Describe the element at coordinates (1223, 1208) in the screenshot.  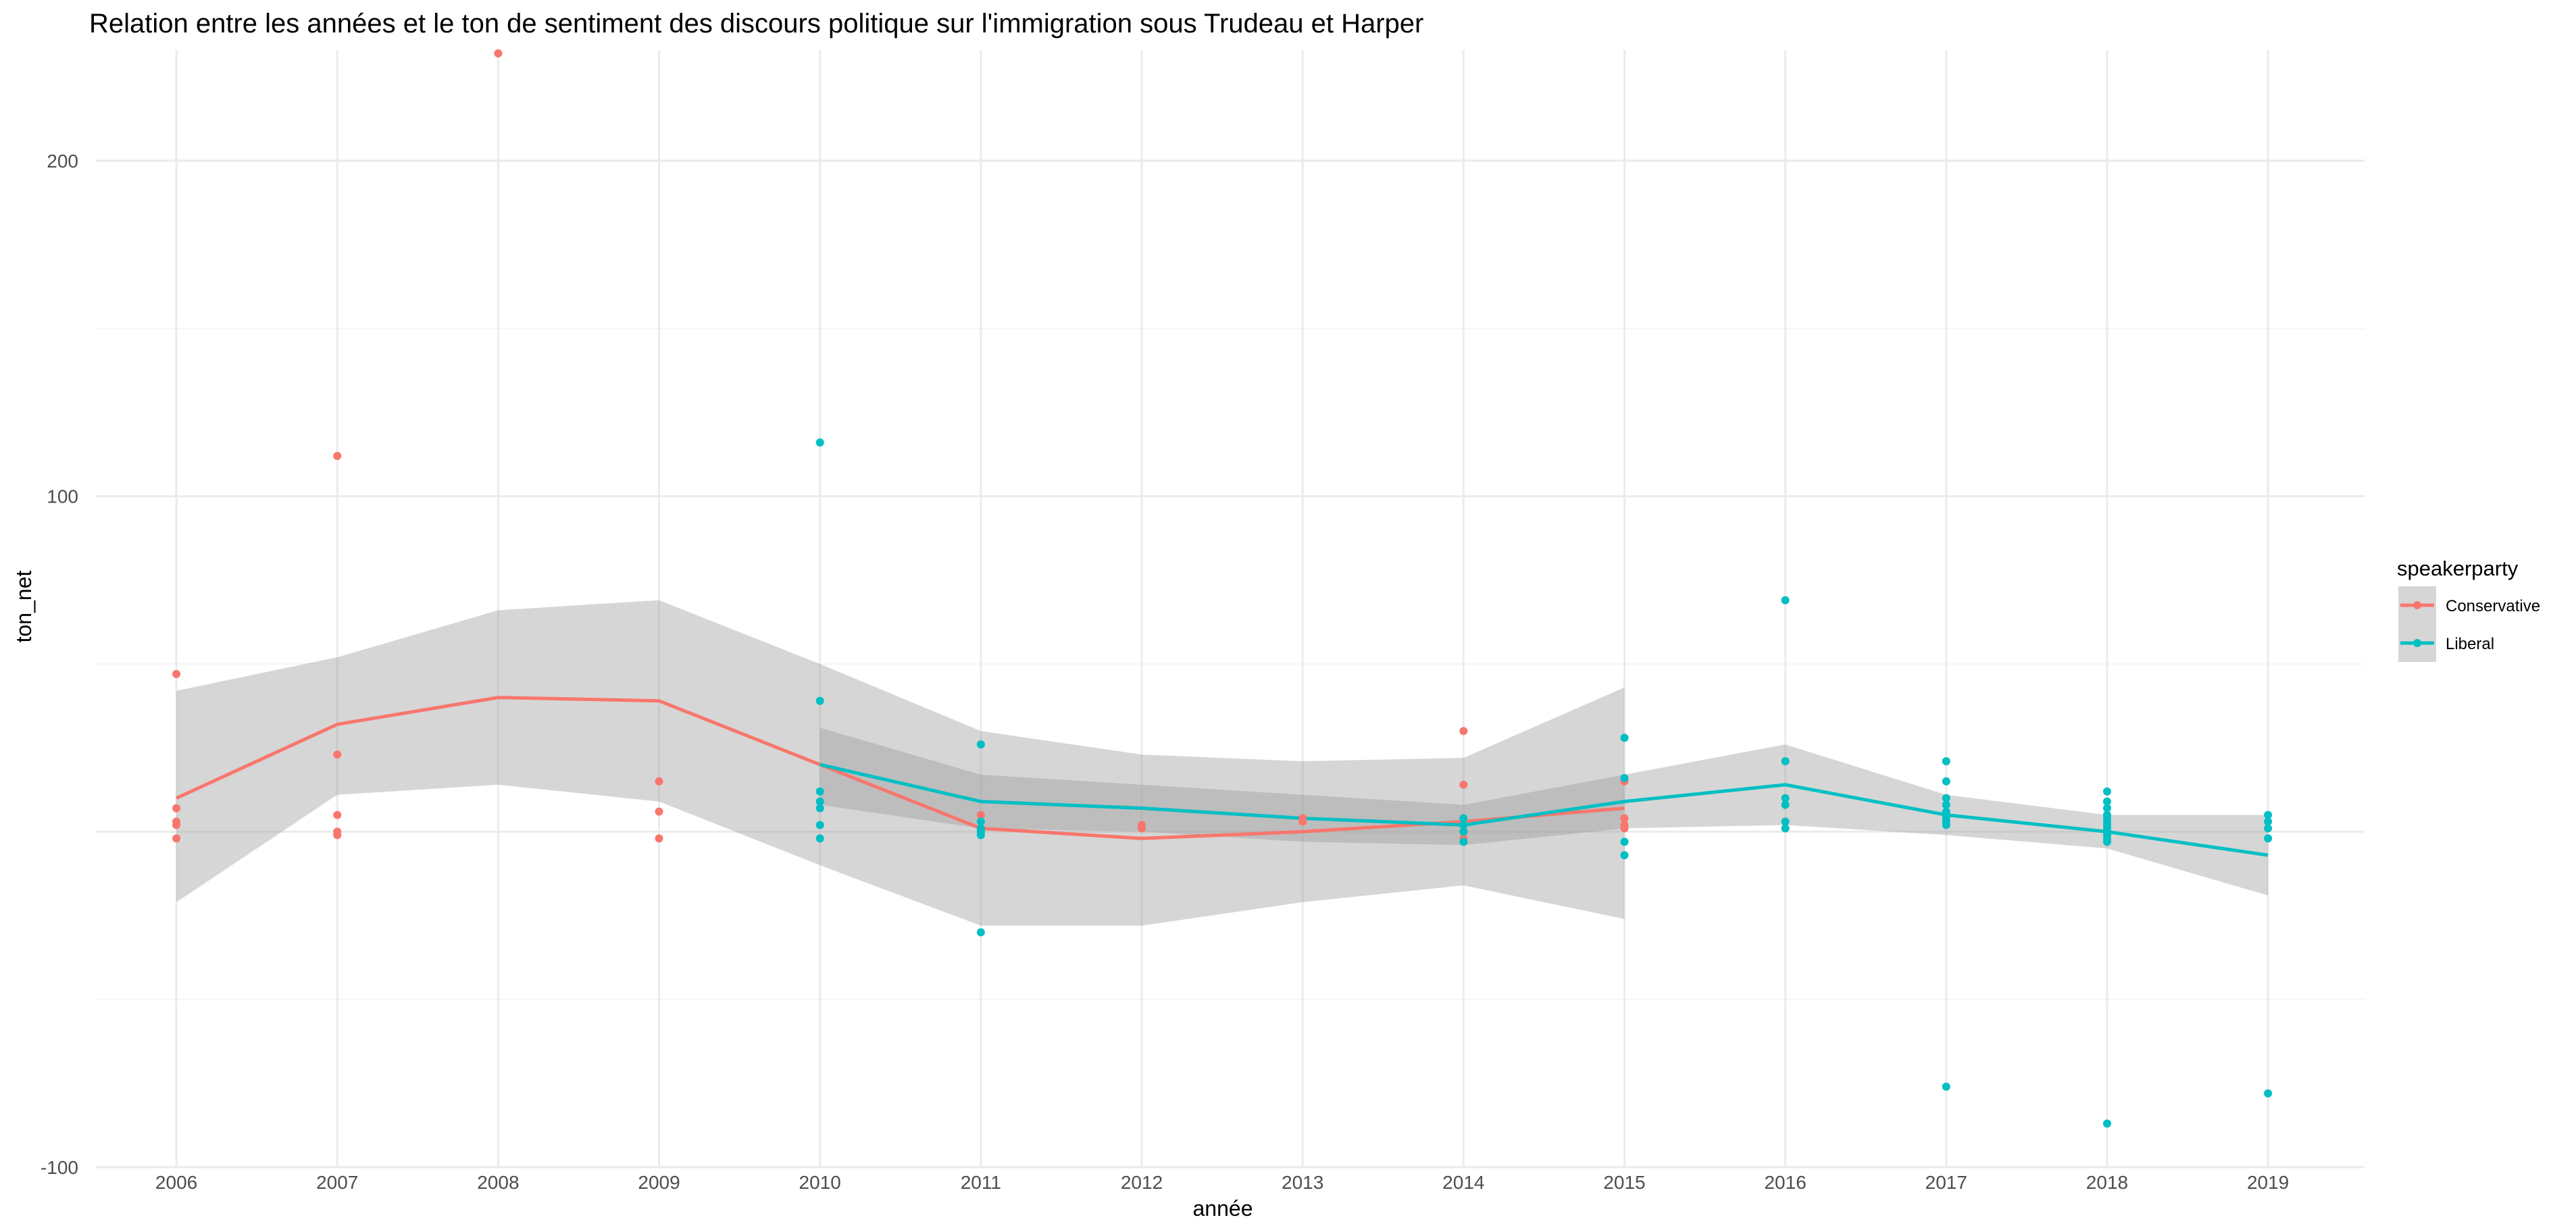
I see `x-axis-title: année` at that location.